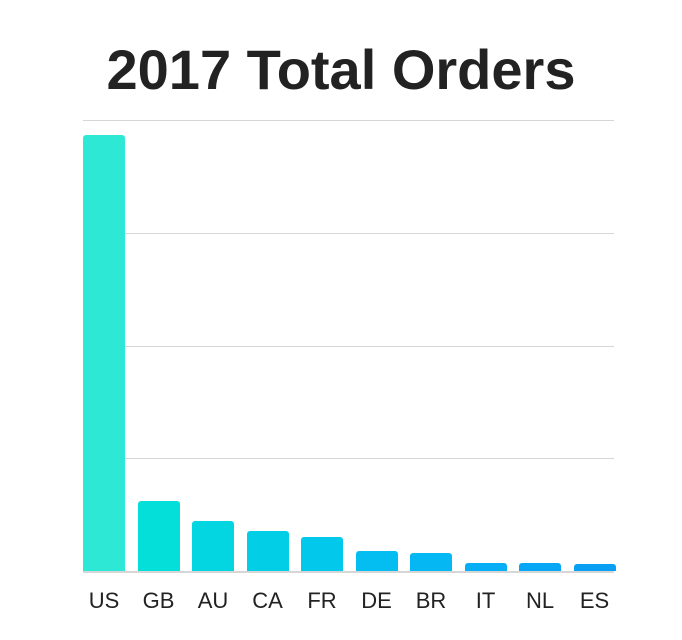  What do you see at coordinates (322, 554) in the screenshot?
I see `bar-fr` at bounding box center [322, 554].